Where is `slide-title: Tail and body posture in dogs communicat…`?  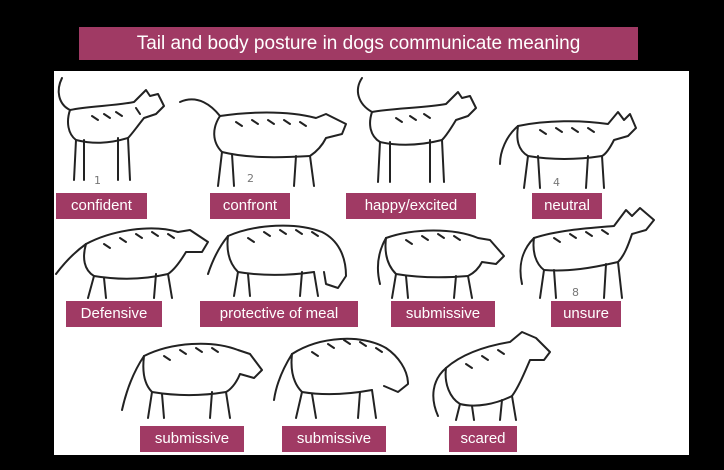
slide-title: Tail and body posture in dogs communicat… is located at coordinates (358, 43).